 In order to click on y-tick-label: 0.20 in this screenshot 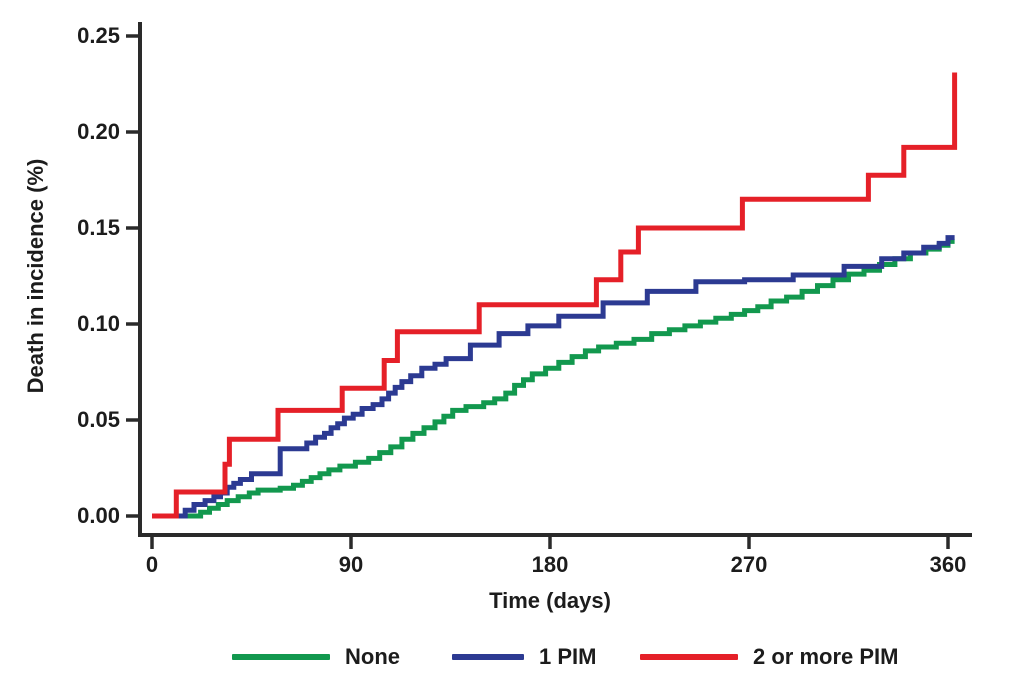, I will do `click(98, 131)`.